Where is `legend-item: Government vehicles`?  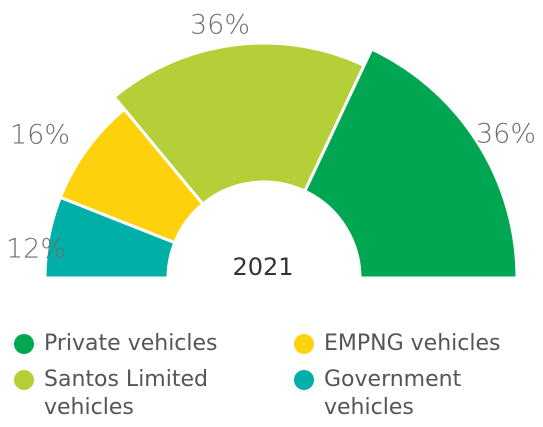
legend-item: Government vehicles is located at coordinates (414, 394).